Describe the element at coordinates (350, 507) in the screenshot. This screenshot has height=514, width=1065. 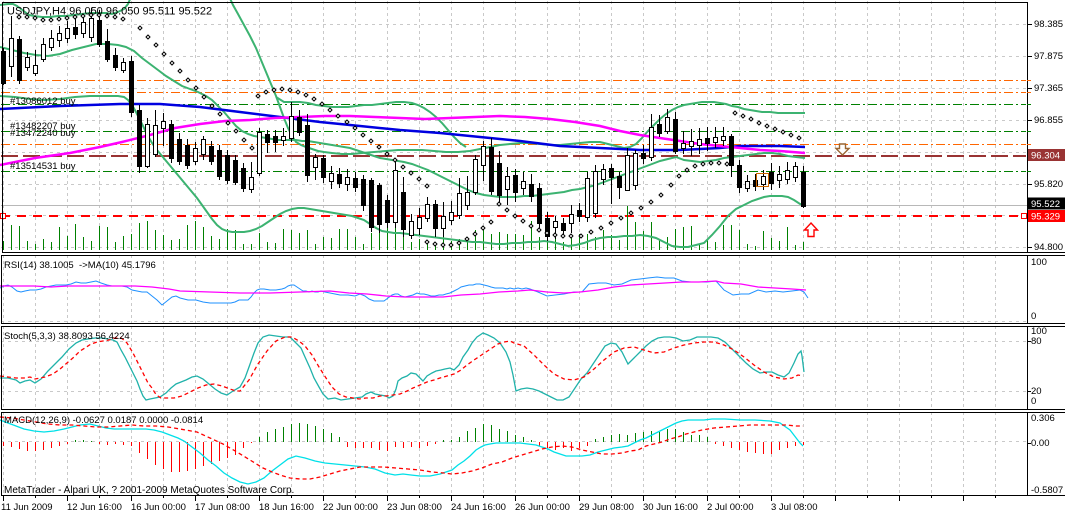
I see `svg-text: 22 Jun 00:00` at that location.